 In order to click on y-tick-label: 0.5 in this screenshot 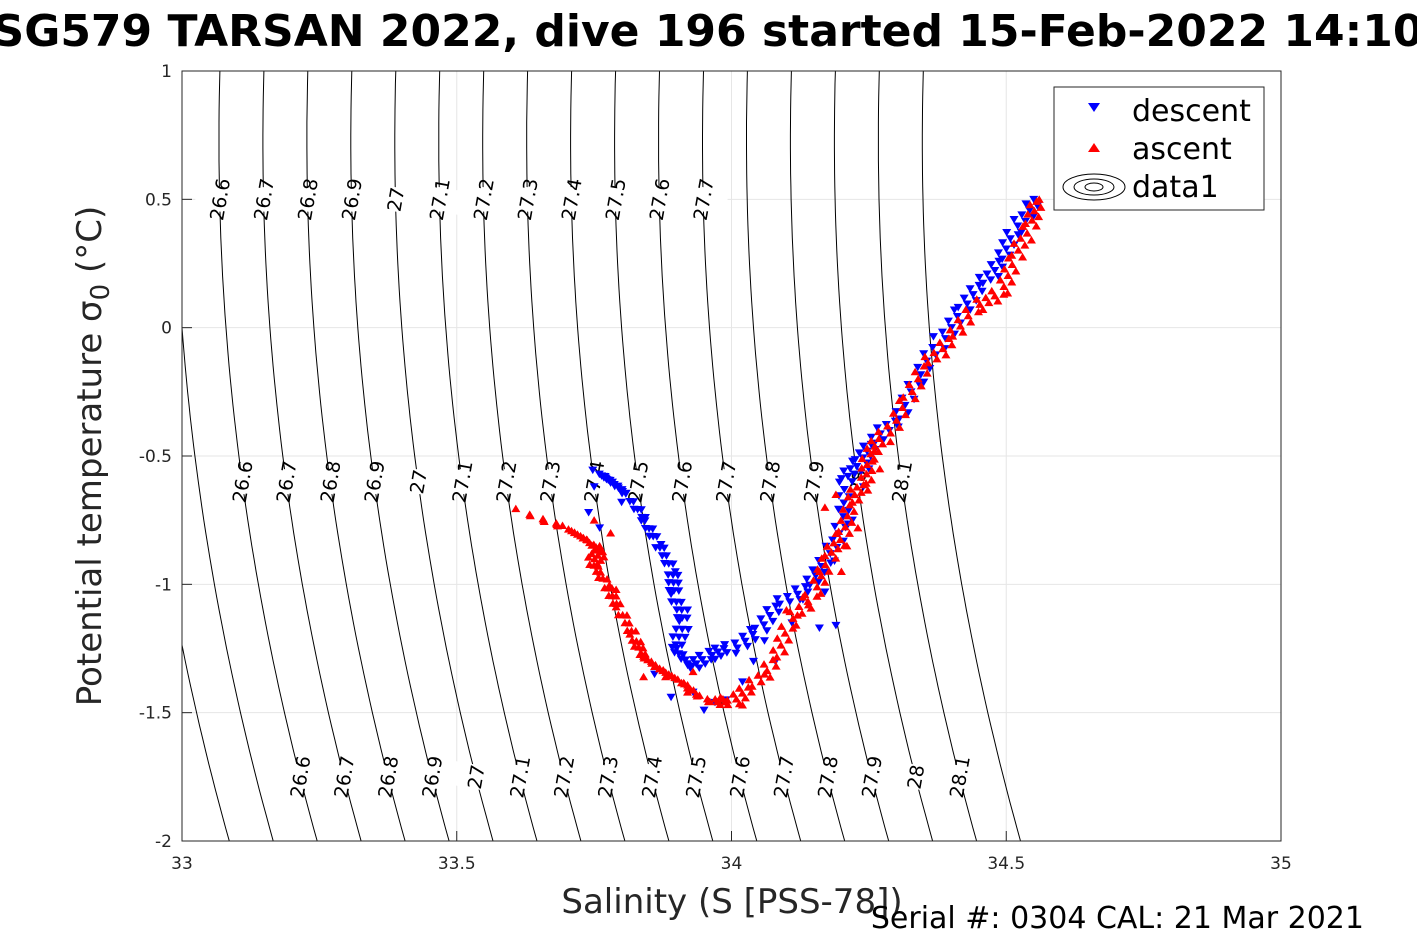, I will do `click(158, 200)`.